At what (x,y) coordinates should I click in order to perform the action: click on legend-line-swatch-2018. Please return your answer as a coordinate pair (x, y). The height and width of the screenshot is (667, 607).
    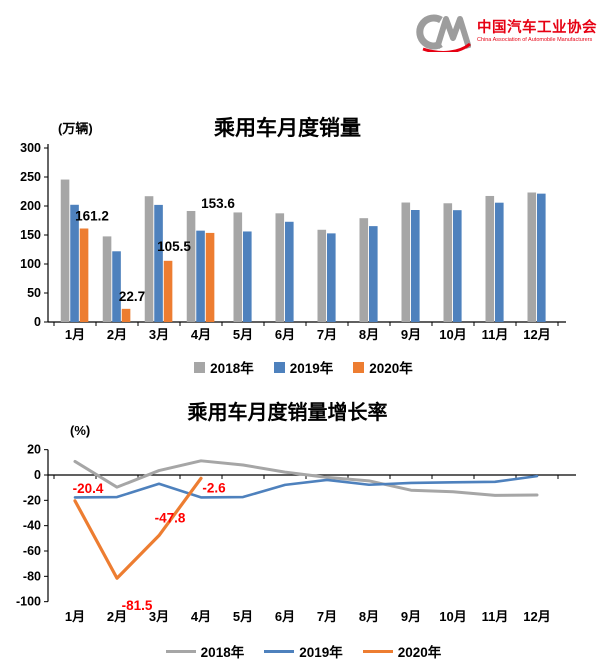
    Looking at the image, I should click on (180, 651).